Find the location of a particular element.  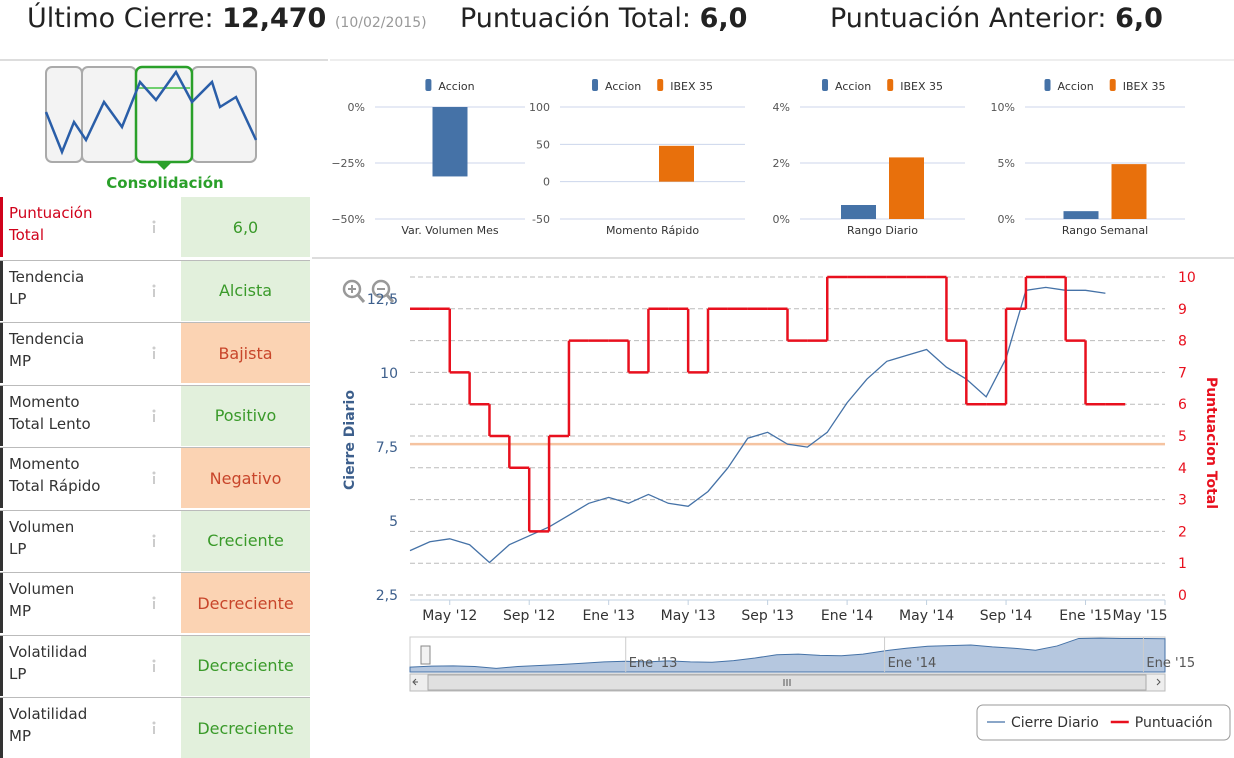

y-tick-label: 12,5 is located at coordinates (382, 300).